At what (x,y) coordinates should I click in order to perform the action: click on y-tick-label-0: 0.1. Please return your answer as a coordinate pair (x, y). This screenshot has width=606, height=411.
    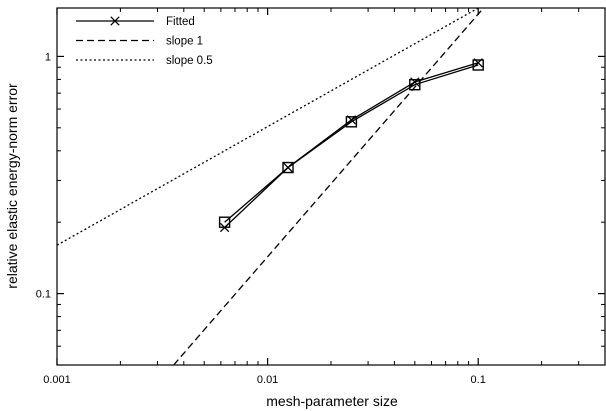
    Looking at the image, I should click on (43, 295).